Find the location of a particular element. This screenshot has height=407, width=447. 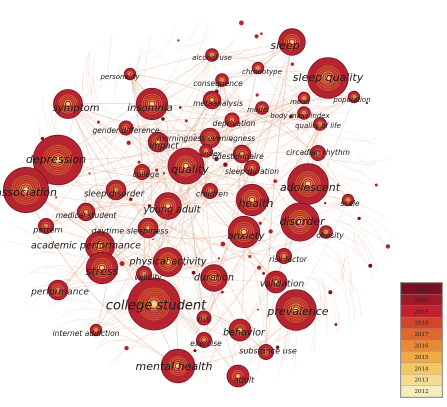

node-circadian-rhythm is located at coordinates (317, 152).